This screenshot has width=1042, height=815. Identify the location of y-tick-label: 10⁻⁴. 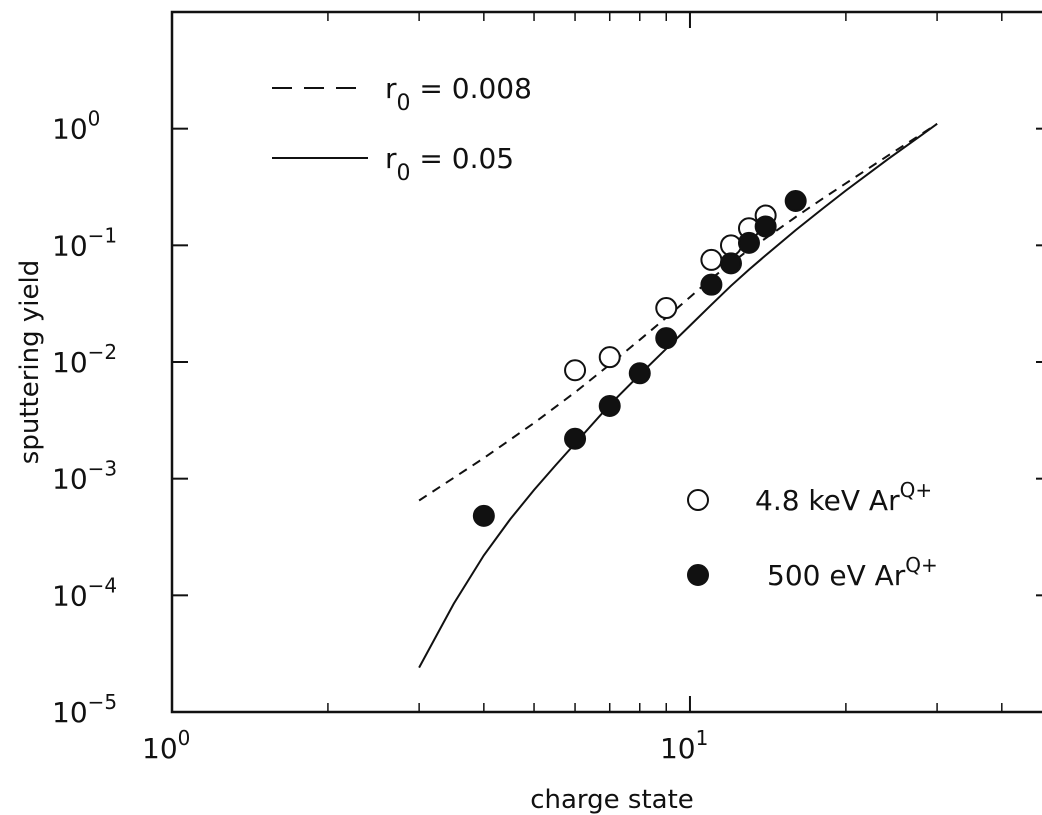
(84, 592).